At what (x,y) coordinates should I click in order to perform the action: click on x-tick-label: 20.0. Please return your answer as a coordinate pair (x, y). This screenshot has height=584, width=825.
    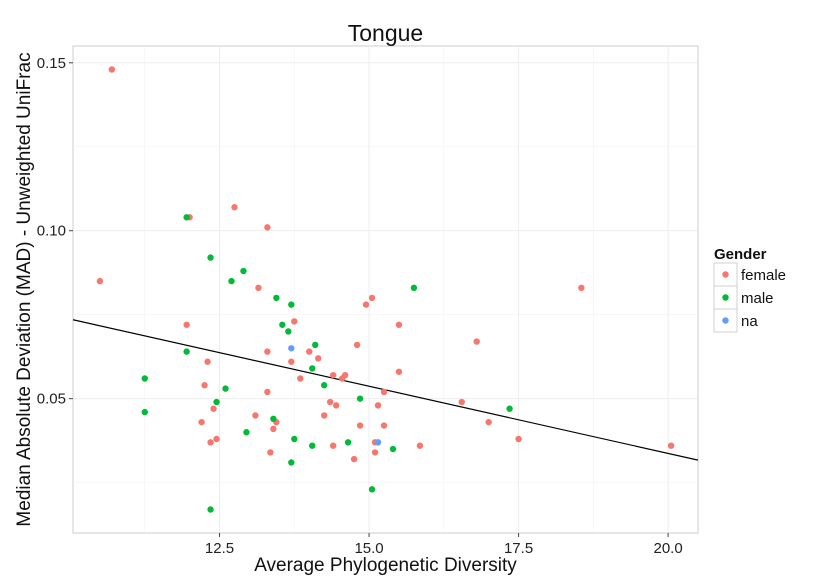
    Looking at the image, I should click on (667, 548).